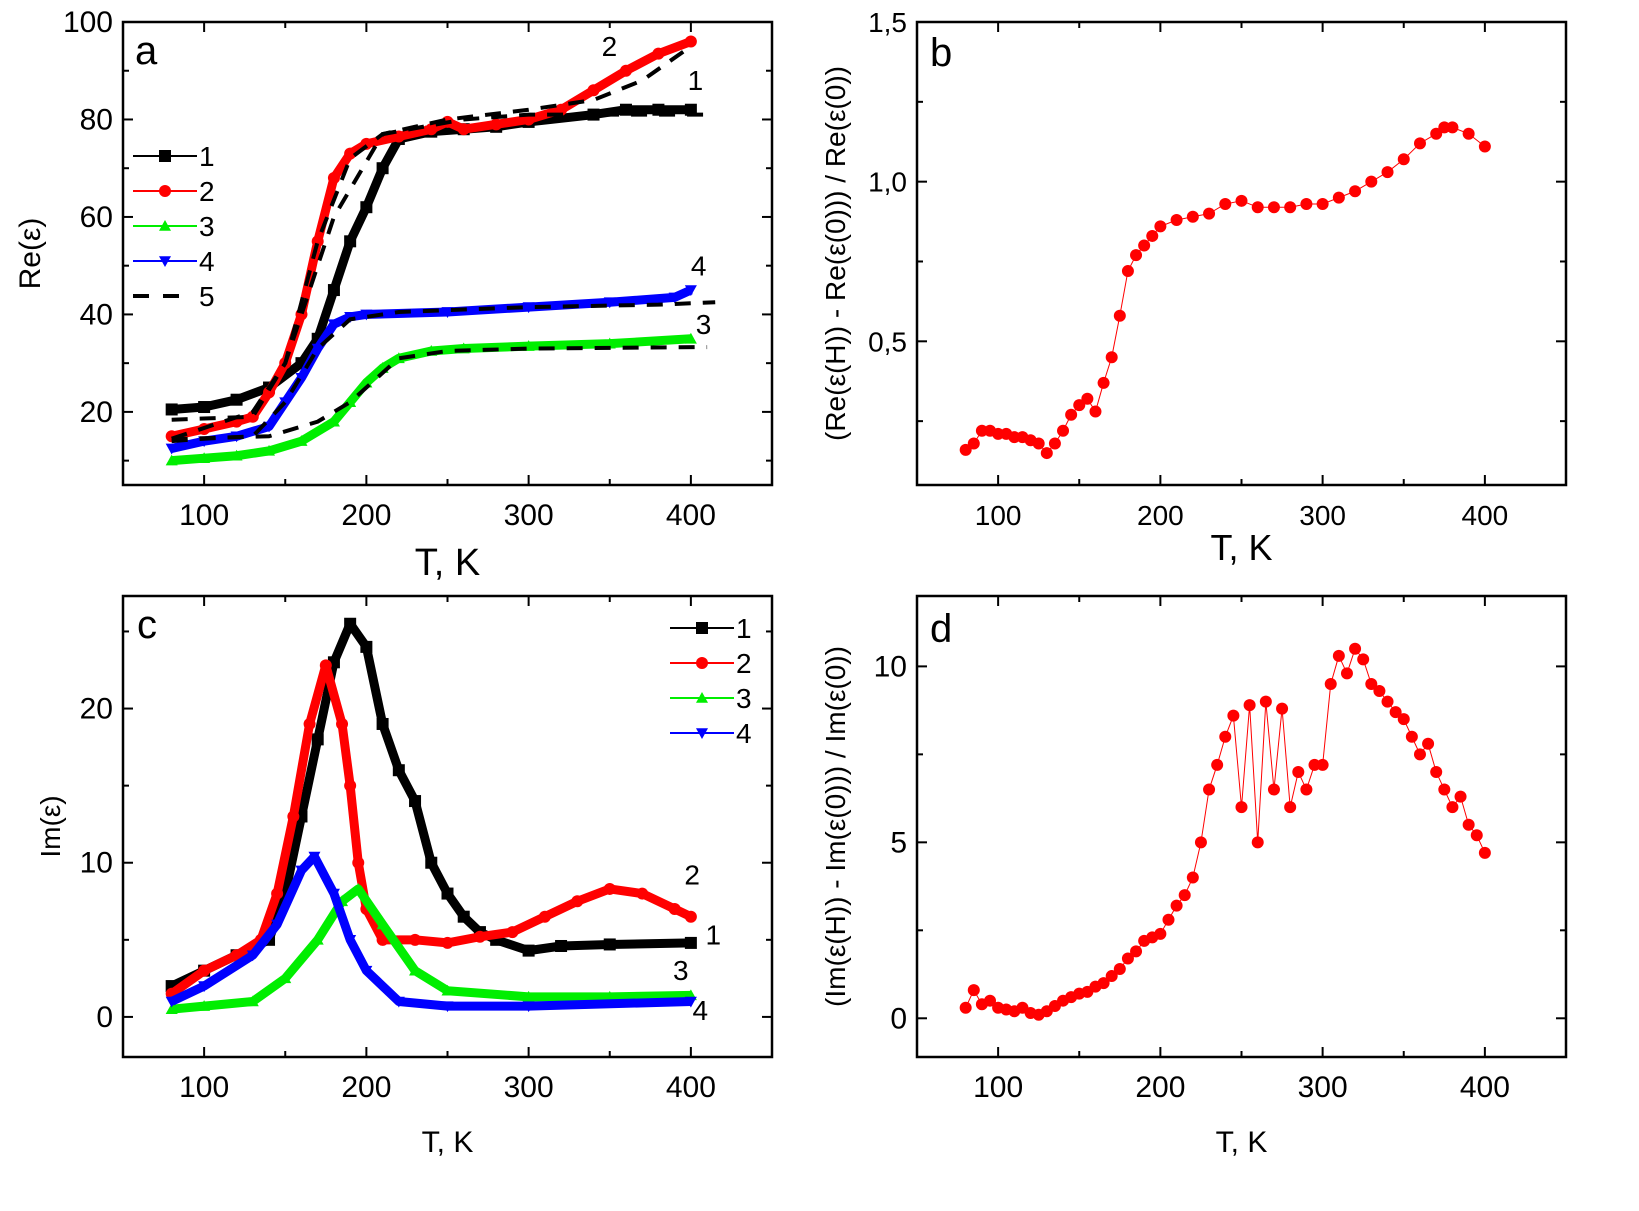 Image resolution: width=1639 pixels, height=1211 pixels. Describe the element at coordinates (1225, 290) in the screenshot. I see `plot-area` at that location.